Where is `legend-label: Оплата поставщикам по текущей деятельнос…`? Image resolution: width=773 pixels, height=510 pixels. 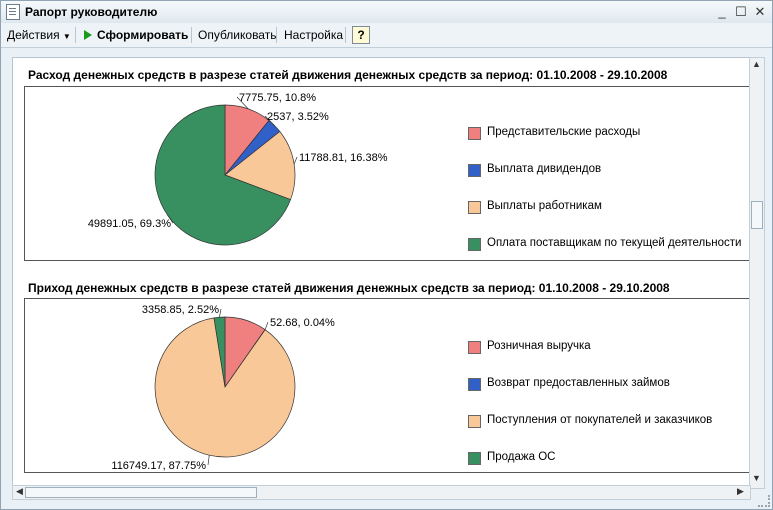
legend-label: Оплата поставщикам по текущей деятельнос… is located at coordinates (614, 243).